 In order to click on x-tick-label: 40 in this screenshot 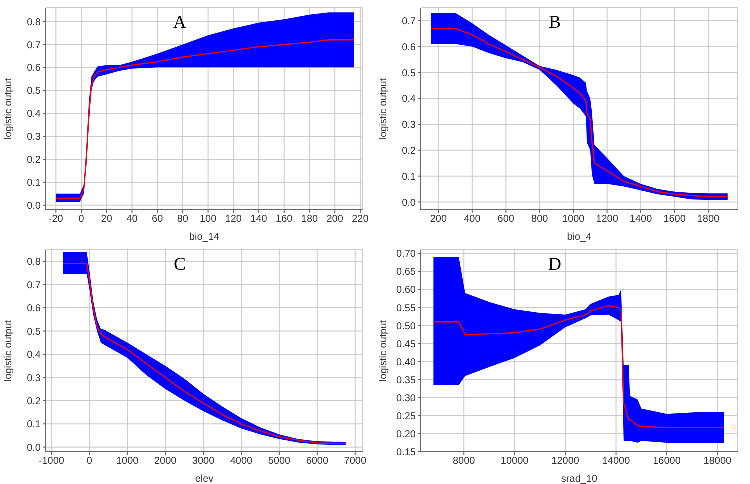, I will do `click(132, 220)`.